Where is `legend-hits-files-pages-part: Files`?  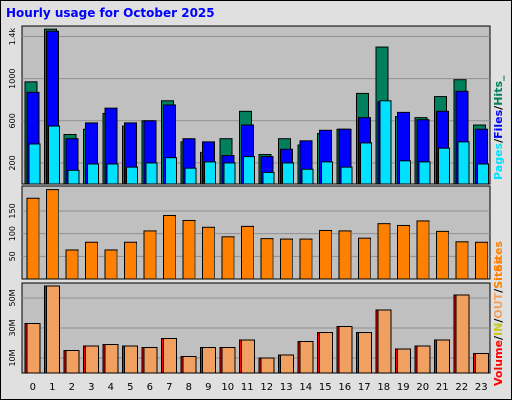 legend-hits-files-pages-part: Files is located at coordinates (498, 124).